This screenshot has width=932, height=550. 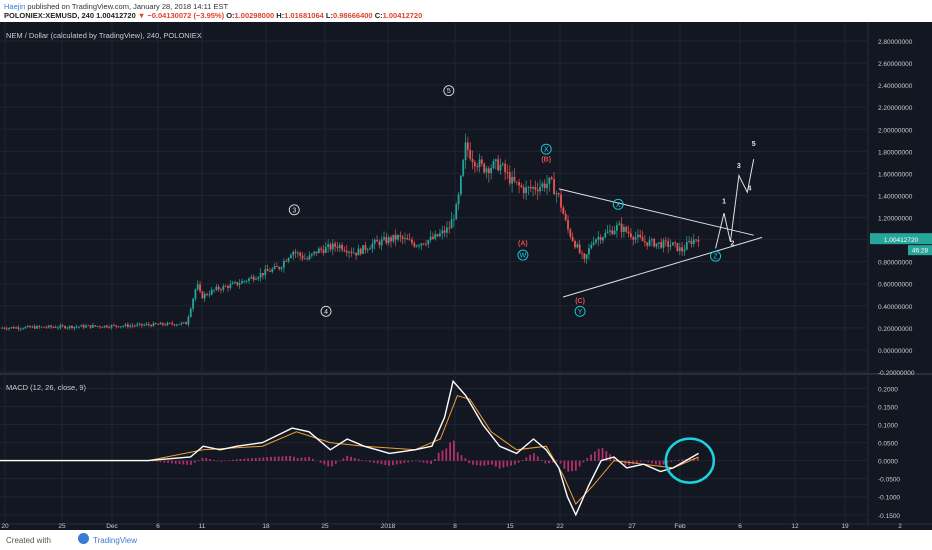 I want to click on price-tick-label: 0.00000000, so click(x=895, y=351).